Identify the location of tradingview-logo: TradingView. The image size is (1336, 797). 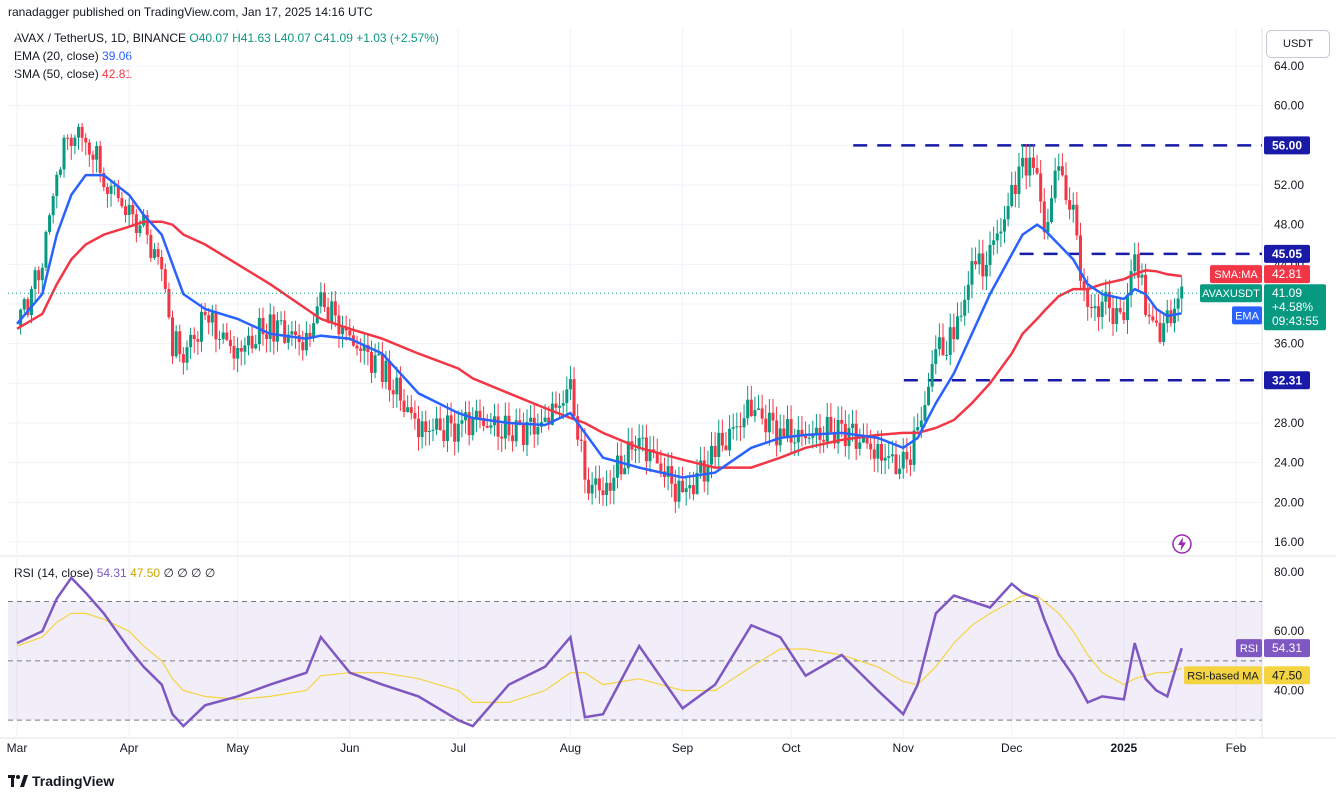
(61, 781).